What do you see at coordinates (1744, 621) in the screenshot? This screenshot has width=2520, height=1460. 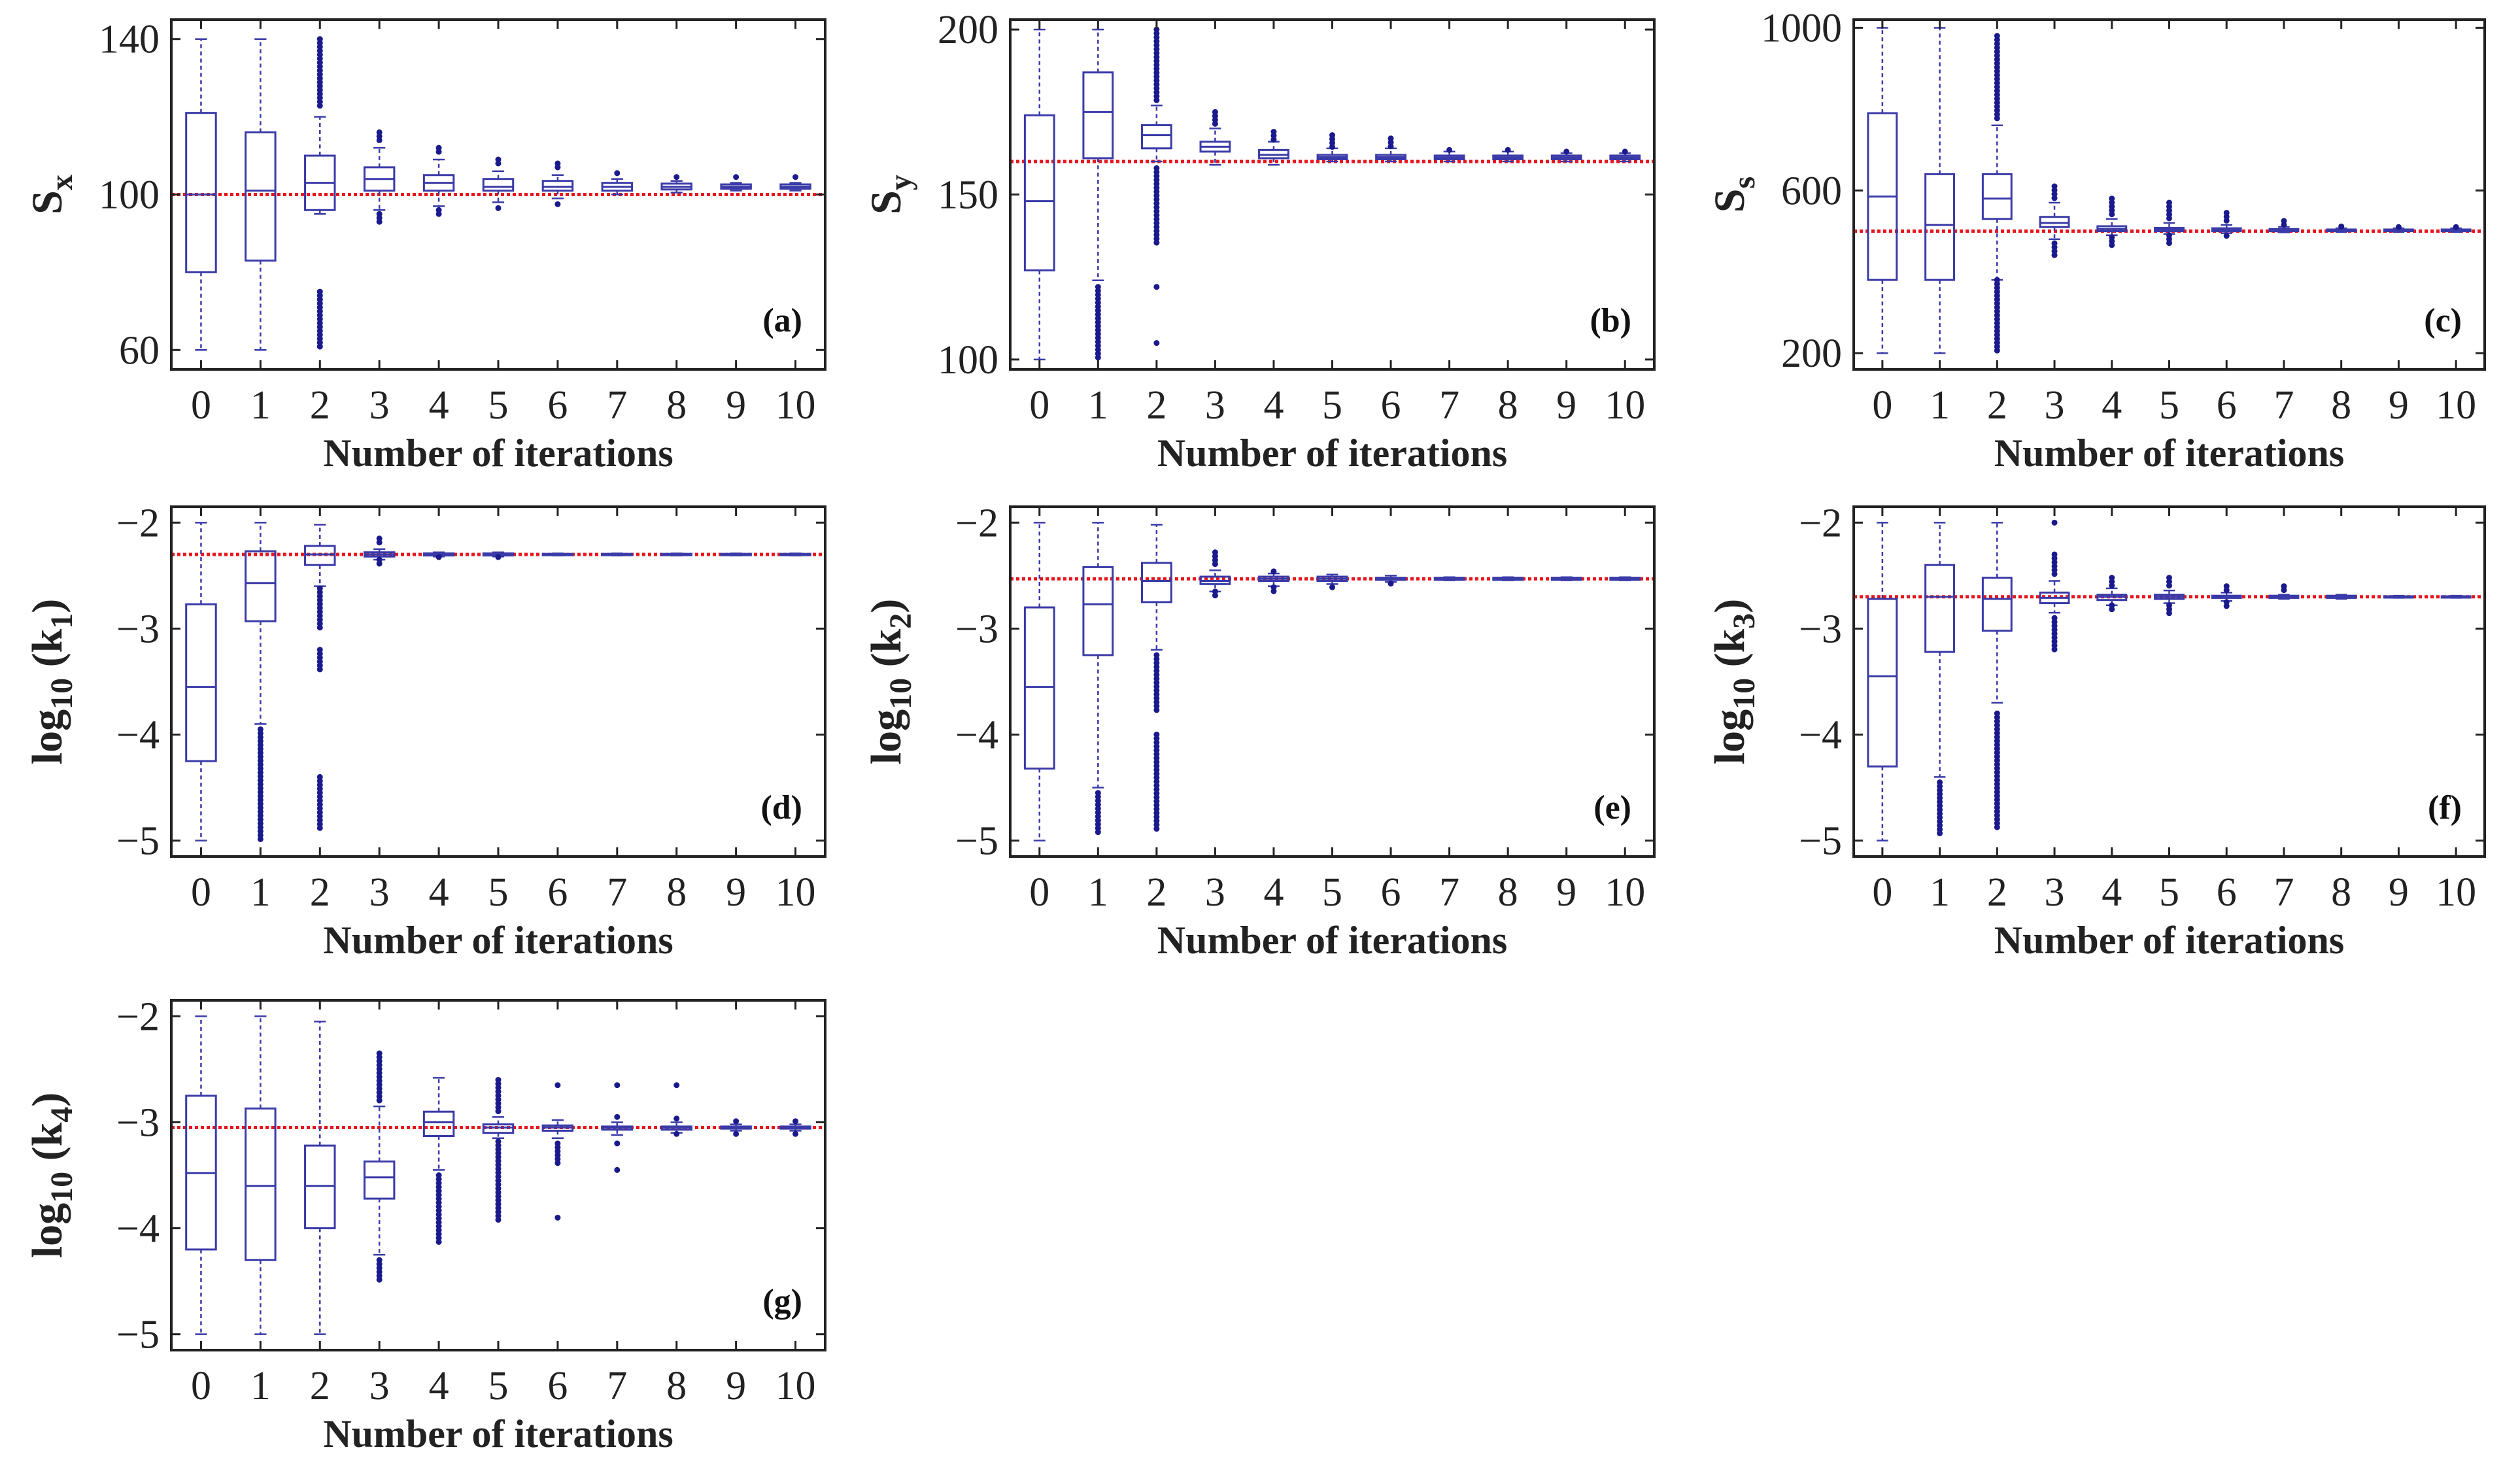 I see `y-axis-title-part: 3` at bounding box center [1744, 621].